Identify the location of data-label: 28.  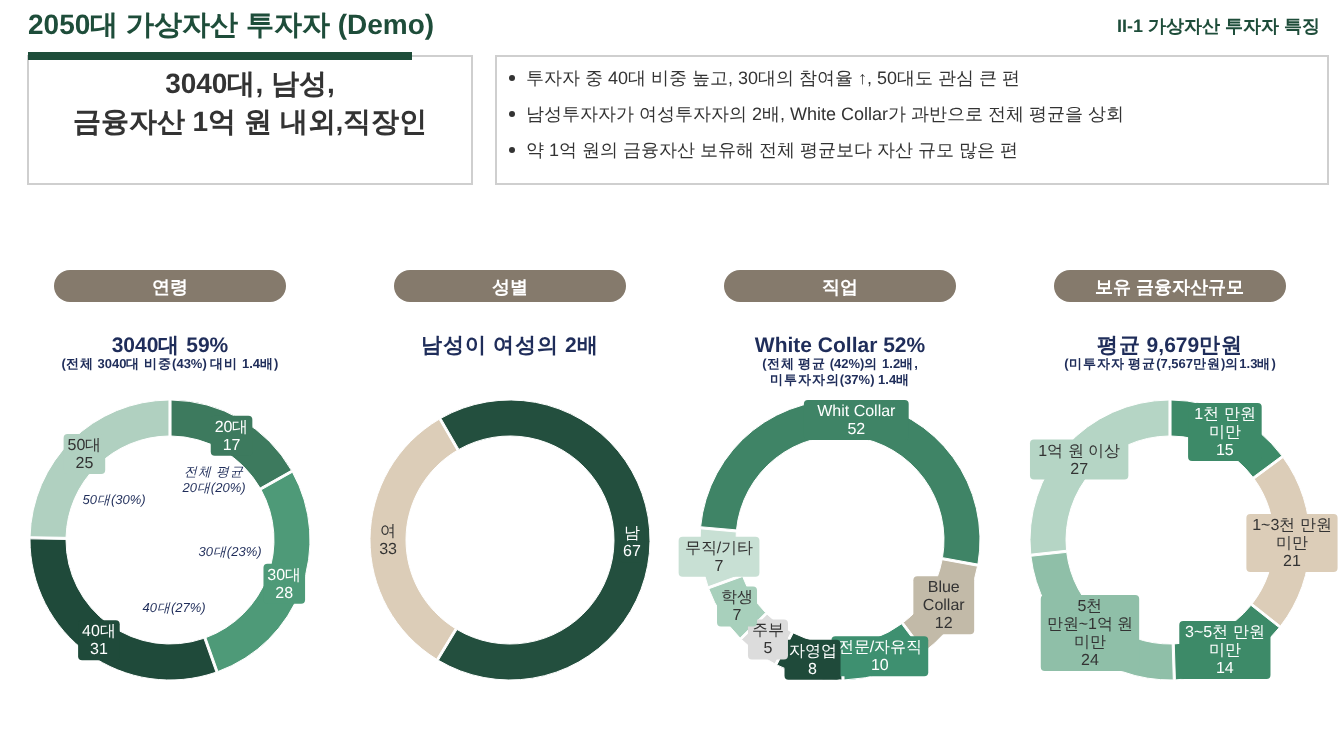
(285, 592).